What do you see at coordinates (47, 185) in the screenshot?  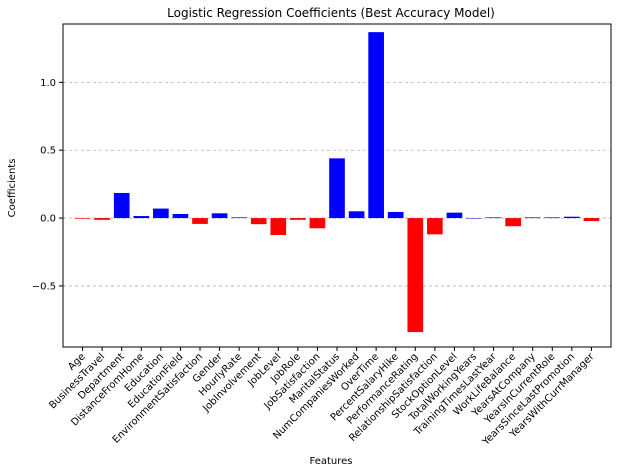 I see `y-axis: −0.5 0.0 0.5 1.0` at bounding box center [47, 185].